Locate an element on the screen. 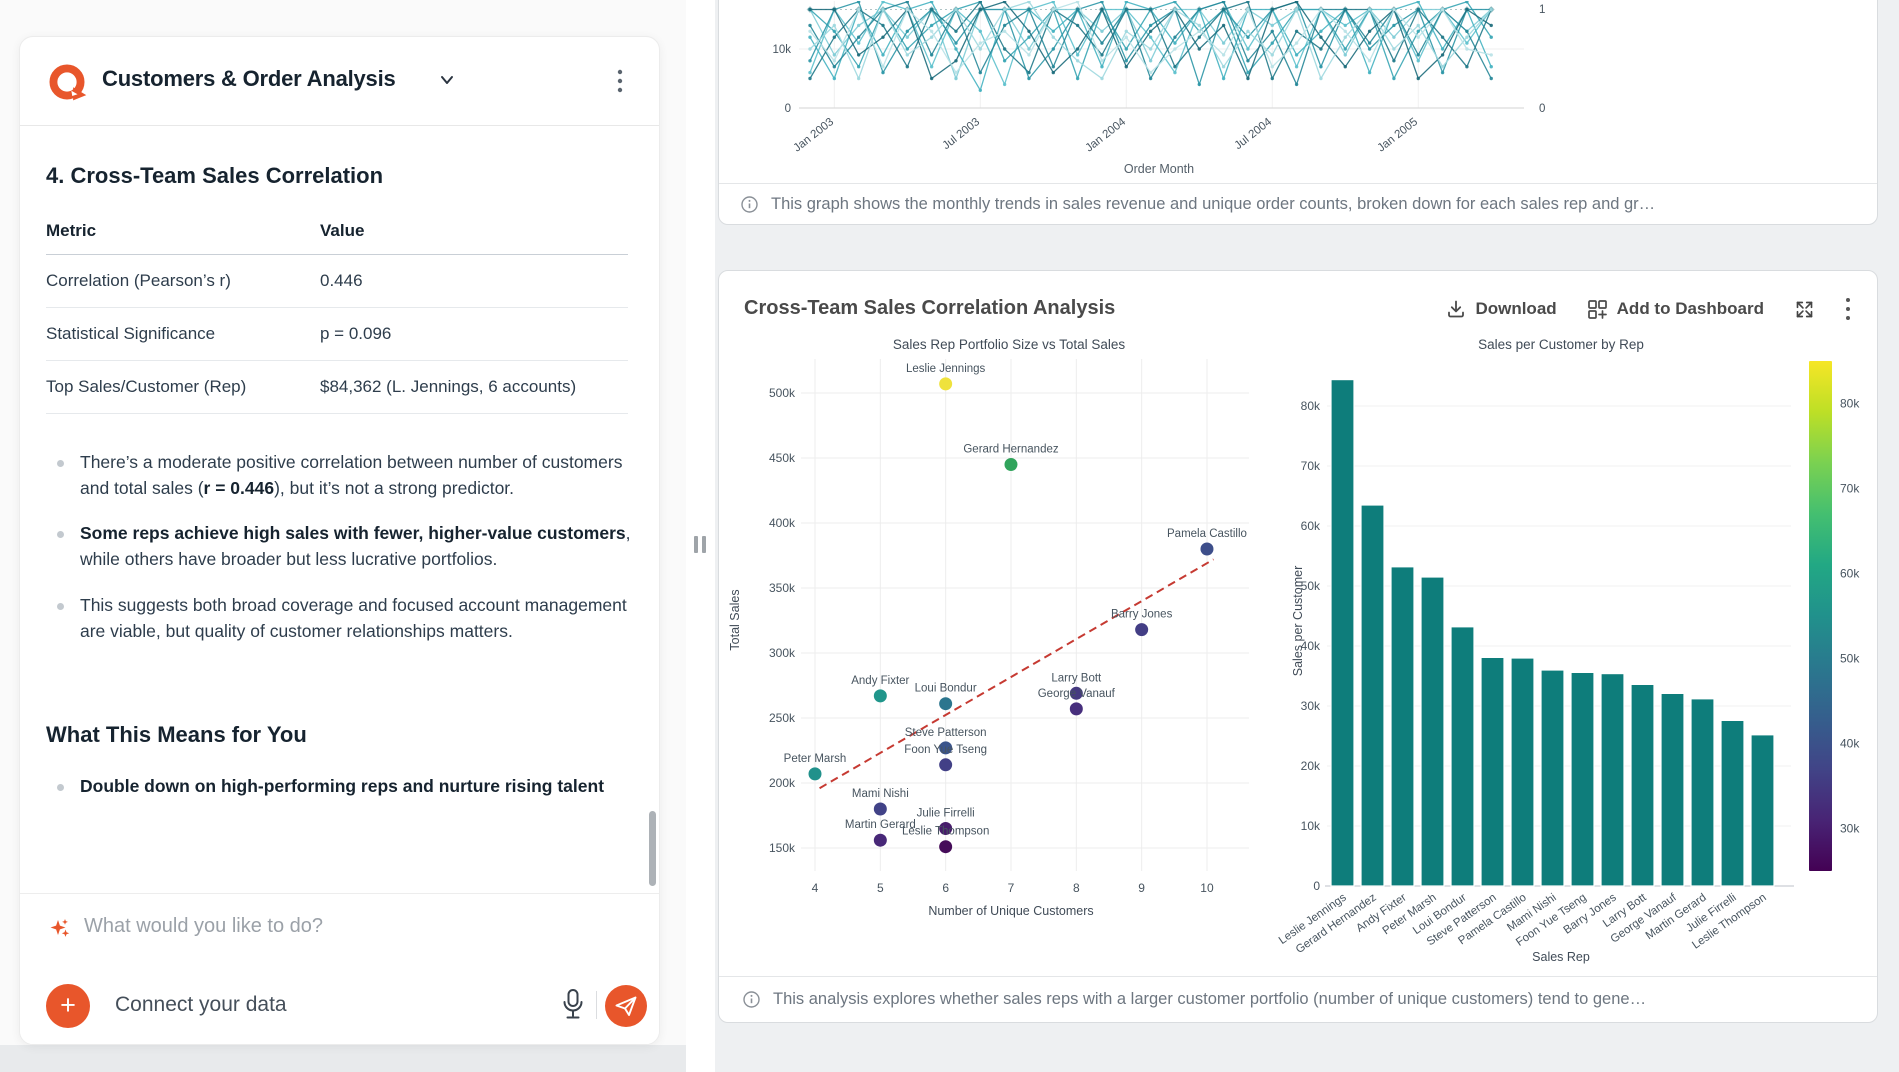 The width and height of the screenshot is (1899, 1072). col-header-value: Value is located at coordinates (474, 234).